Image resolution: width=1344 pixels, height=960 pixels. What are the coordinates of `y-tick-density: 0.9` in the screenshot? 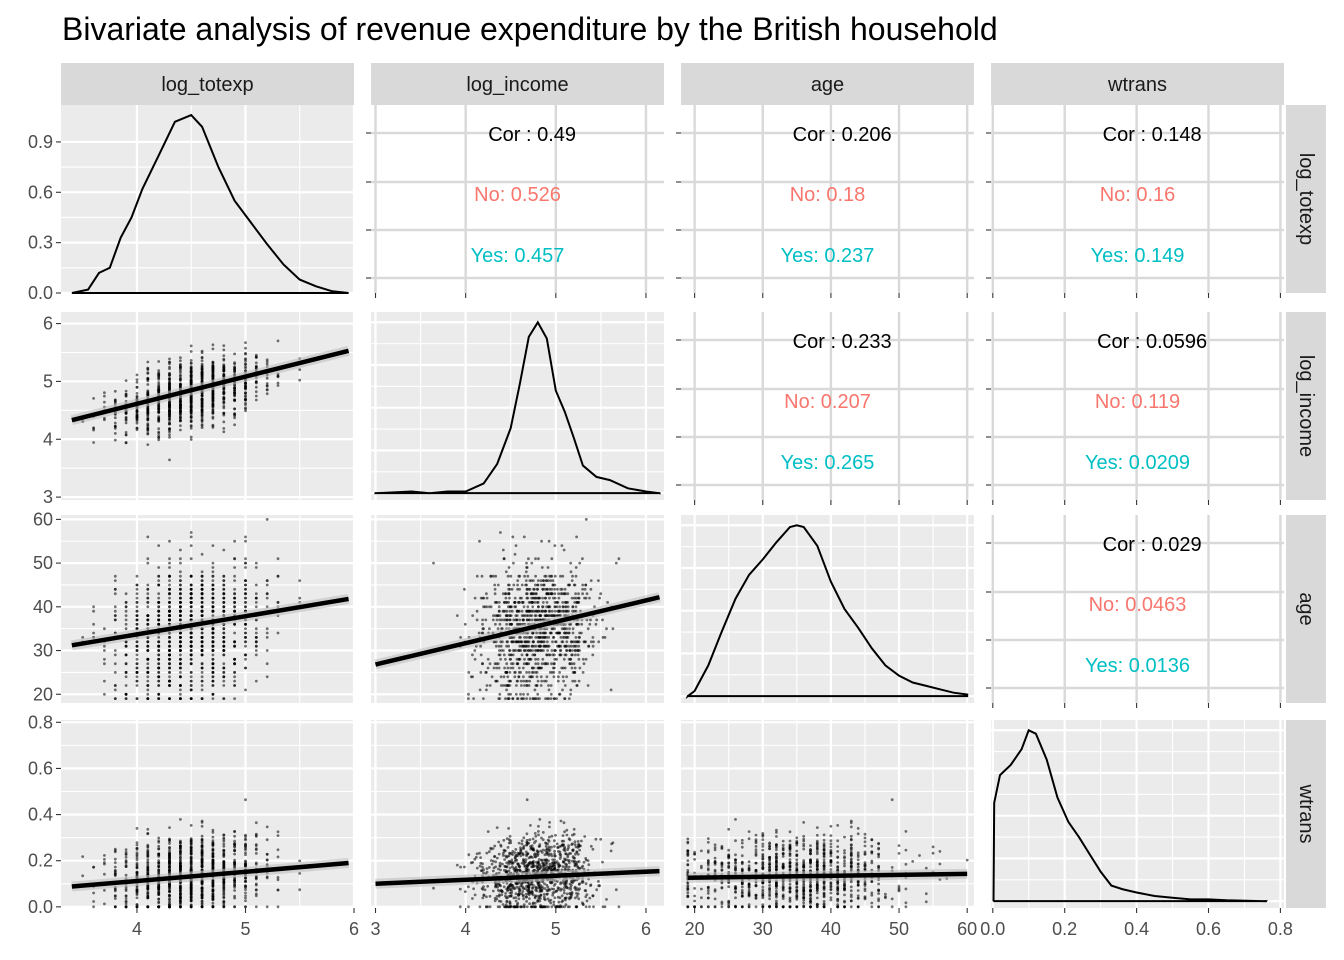 It's located at (40, 142).